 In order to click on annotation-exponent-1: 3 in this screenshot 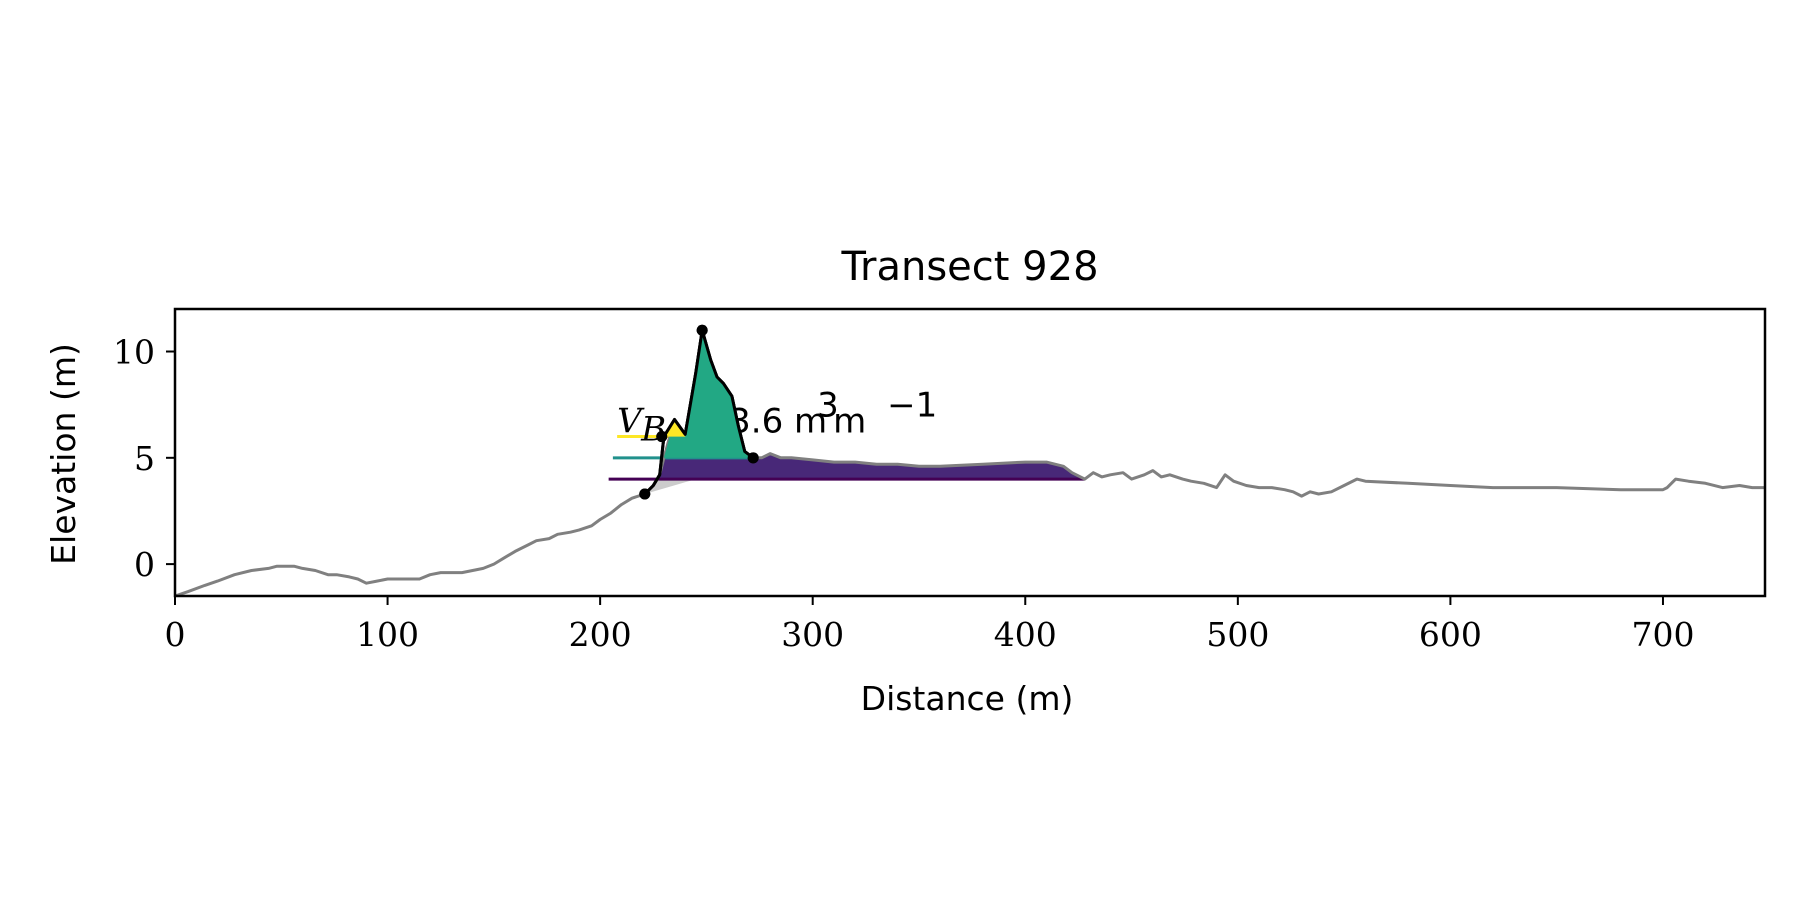, I will do `click(828, 405)`.